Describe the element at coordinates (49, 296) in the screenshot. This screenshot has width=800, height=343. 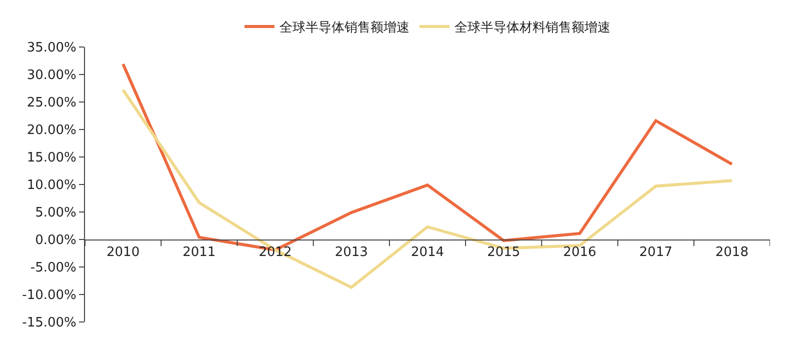
I see `y-tick-label: -10.00%` at that location.